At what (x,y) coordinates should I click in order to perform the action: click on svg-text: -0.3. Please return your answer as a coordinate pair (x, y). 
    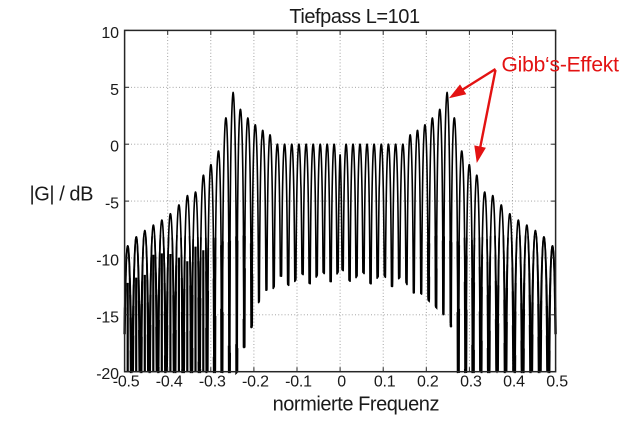
    Looking at the image, I should click on (212, 382).